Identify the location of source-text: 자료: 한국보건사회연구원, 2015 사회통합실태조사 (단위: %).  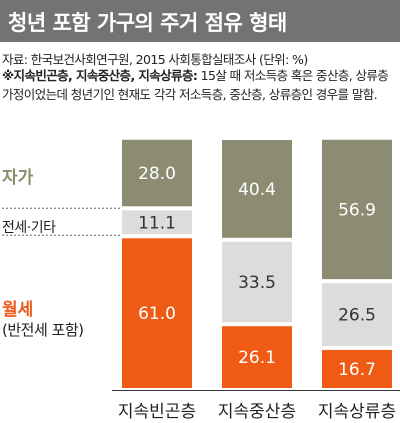
(155, 59).